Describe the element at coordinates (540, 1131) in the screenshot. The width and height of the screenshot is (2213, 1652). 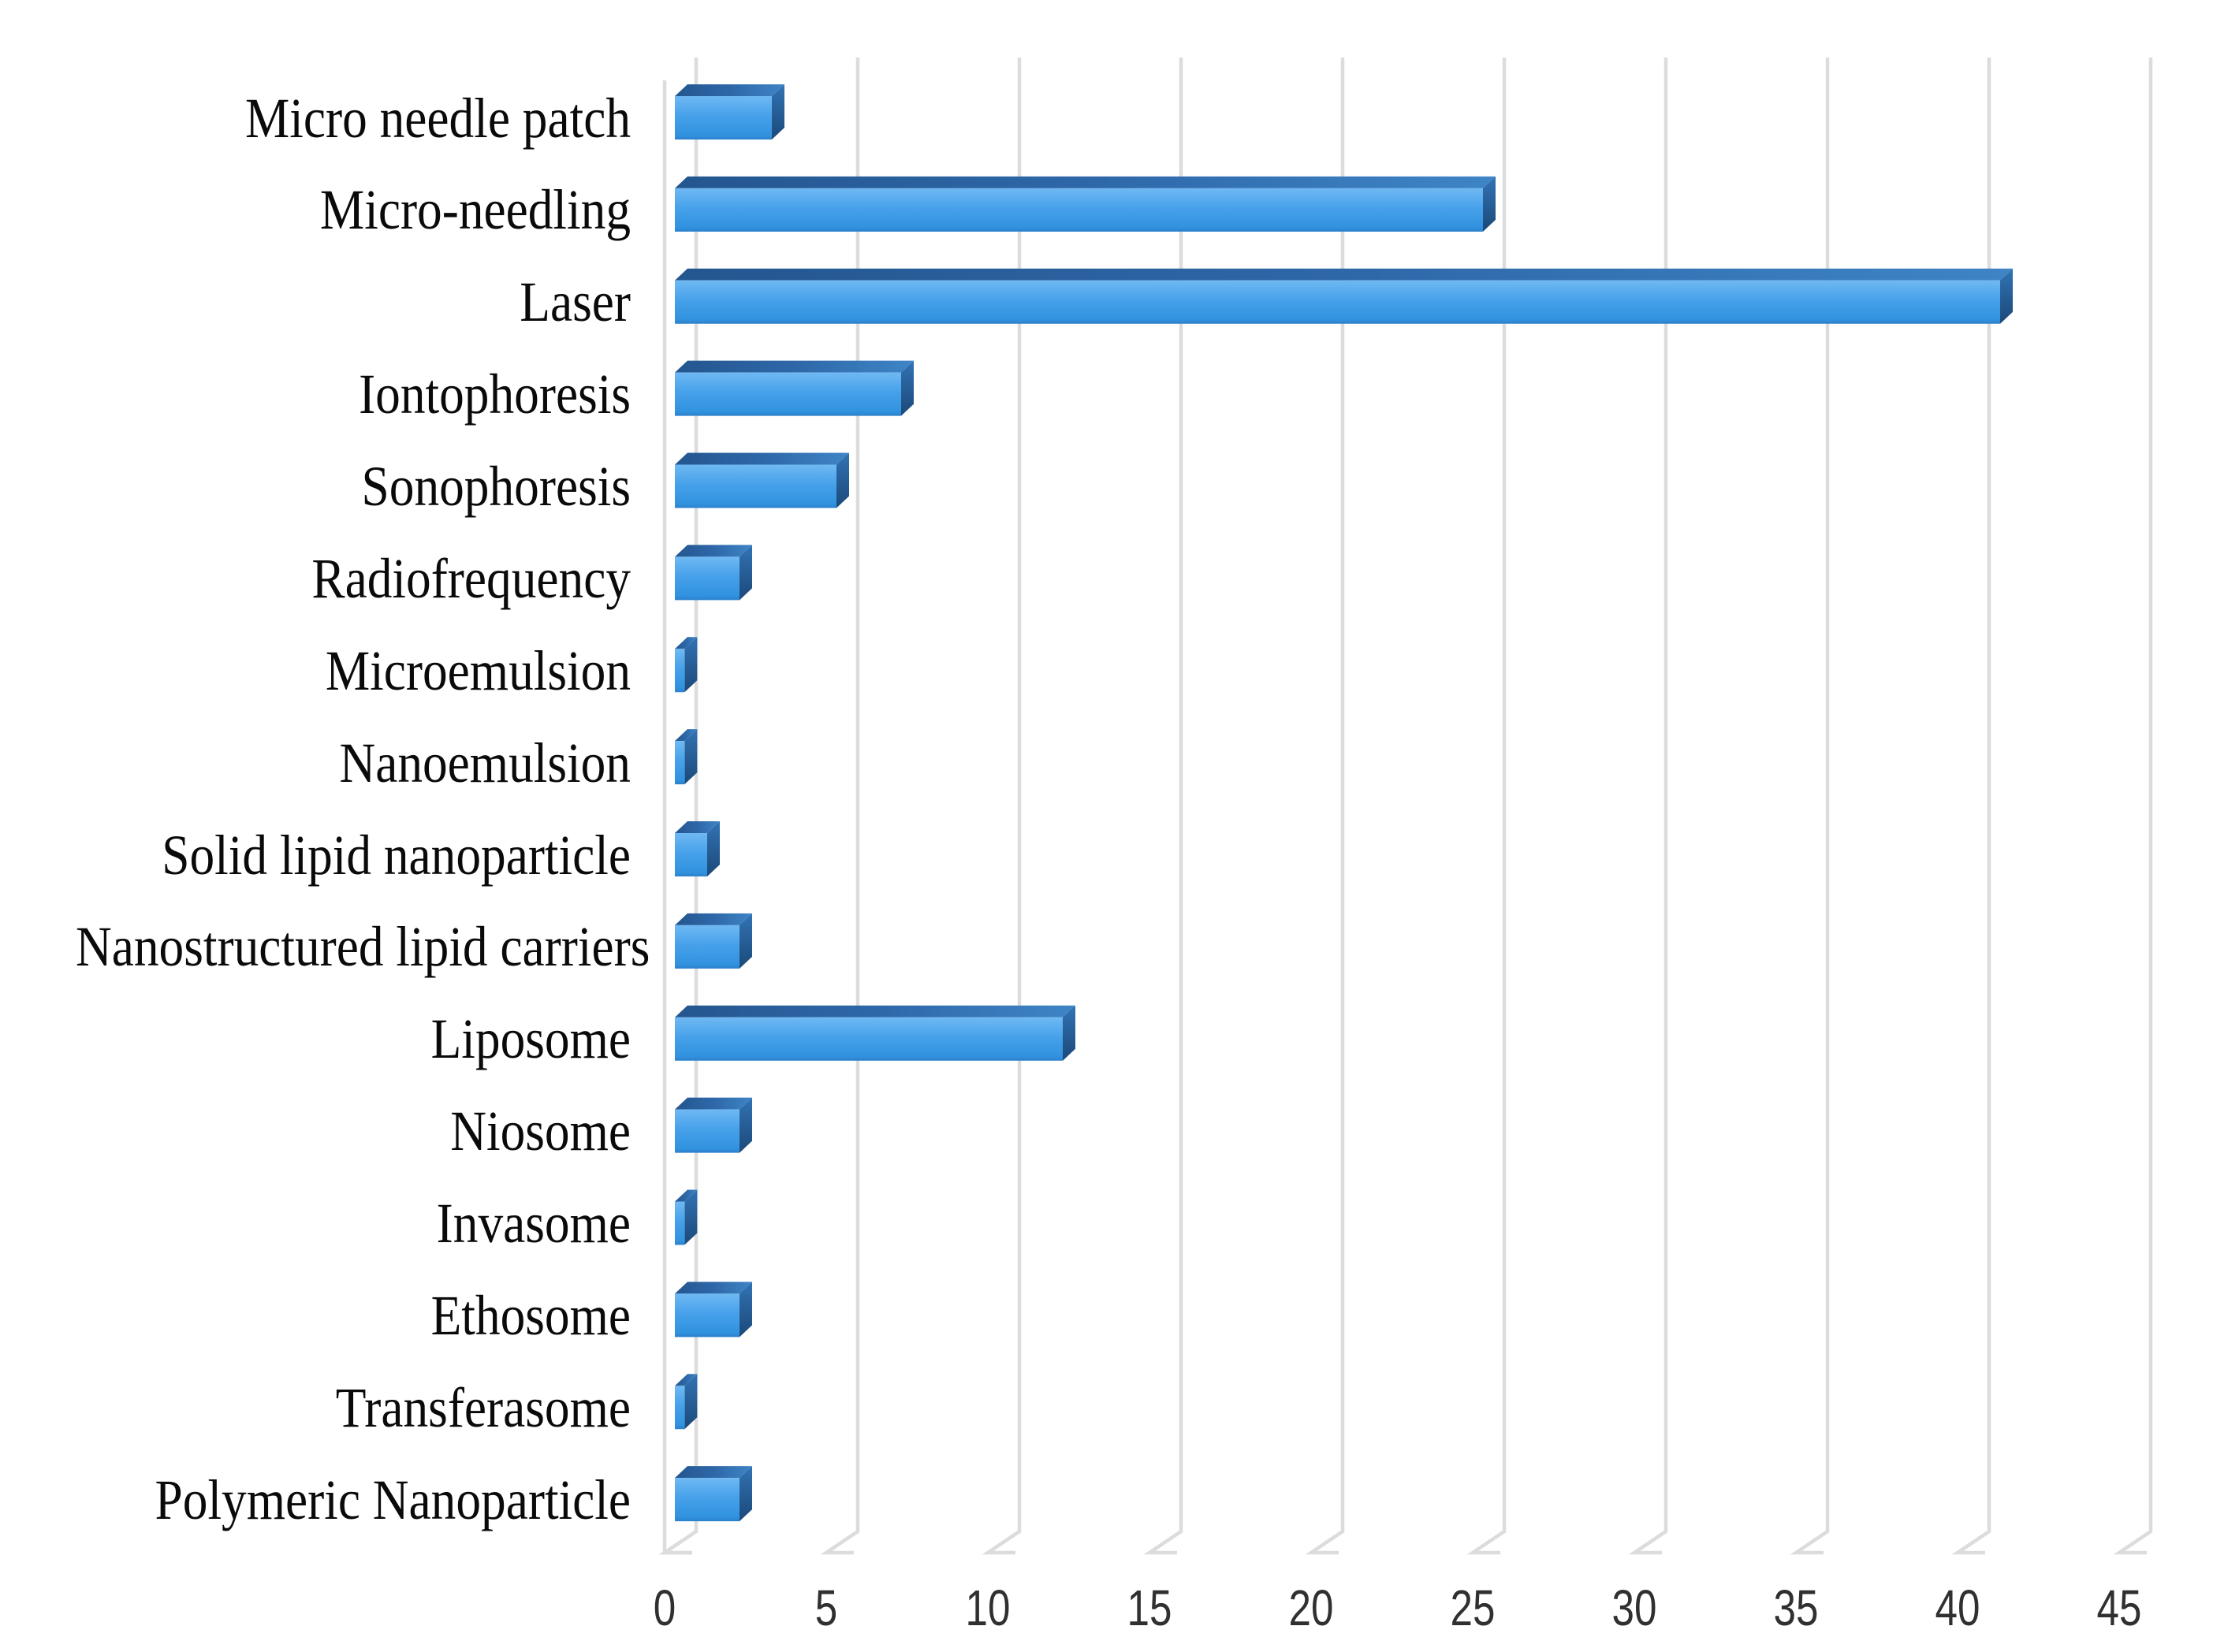
I see `category-label-niosome: Niosome` at that location.